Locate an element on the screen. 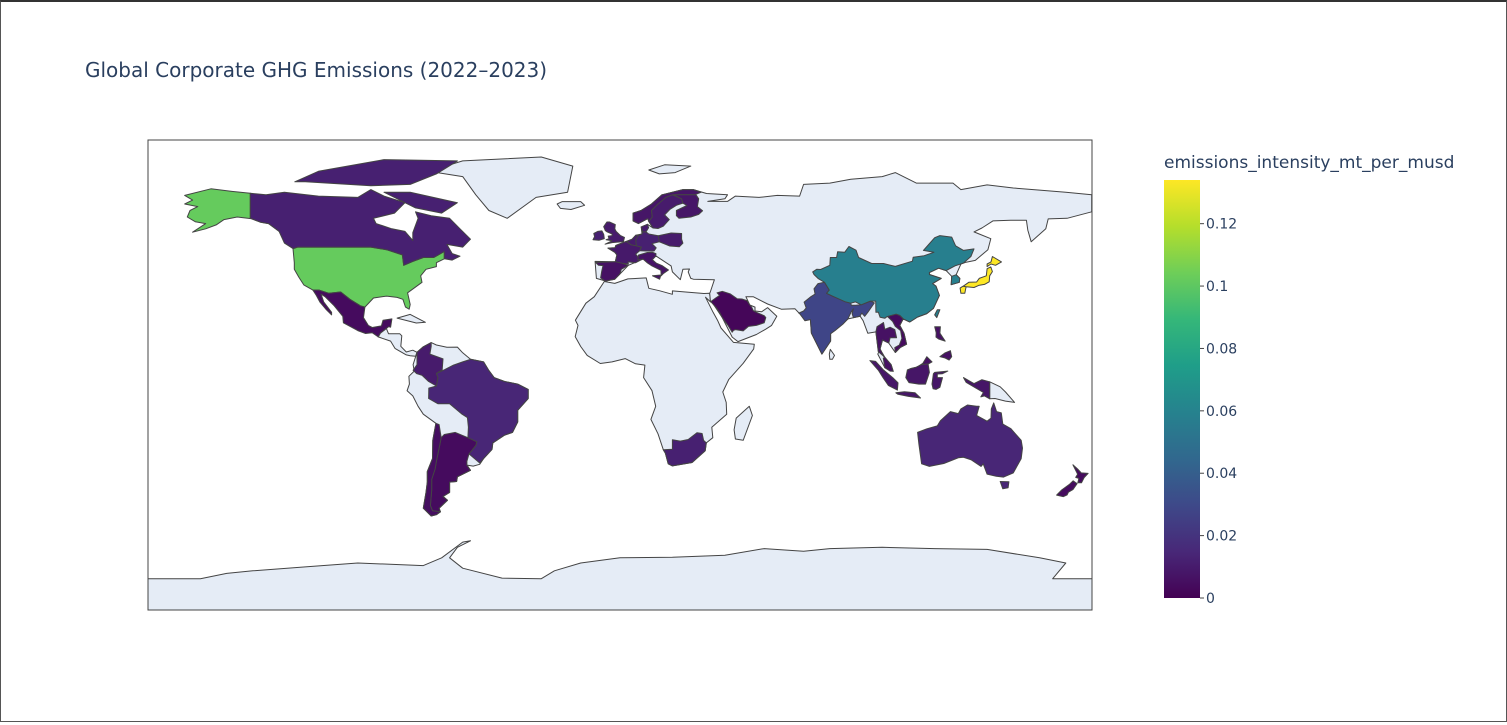 This screenshot has height=725, width=1507. colorbar-tick-label: 0.04 is located at coordinates (1221, 474).